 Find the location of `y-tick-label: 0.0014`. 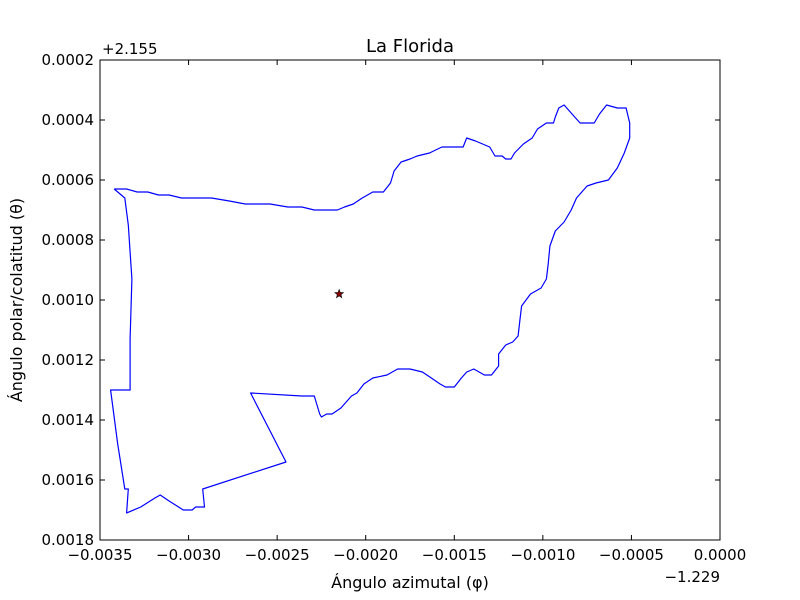

y-tick-label: 0.0014 is located at coordinates (68, 420).